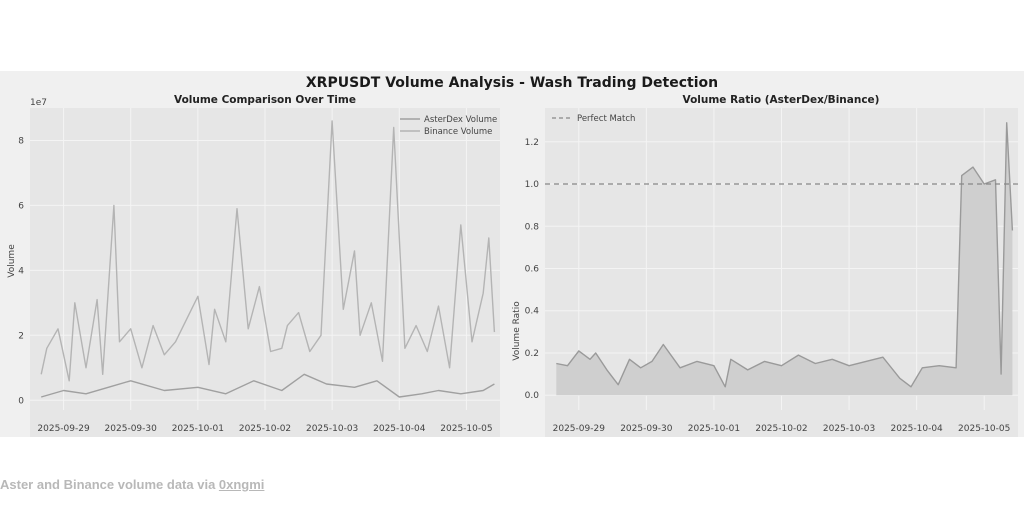 This screenshot has height=509, width=1024. What do you see at coordinates (21, 206) in the screenshot?
I see `y-tick-label: 6` at bounding box center [21, 206].